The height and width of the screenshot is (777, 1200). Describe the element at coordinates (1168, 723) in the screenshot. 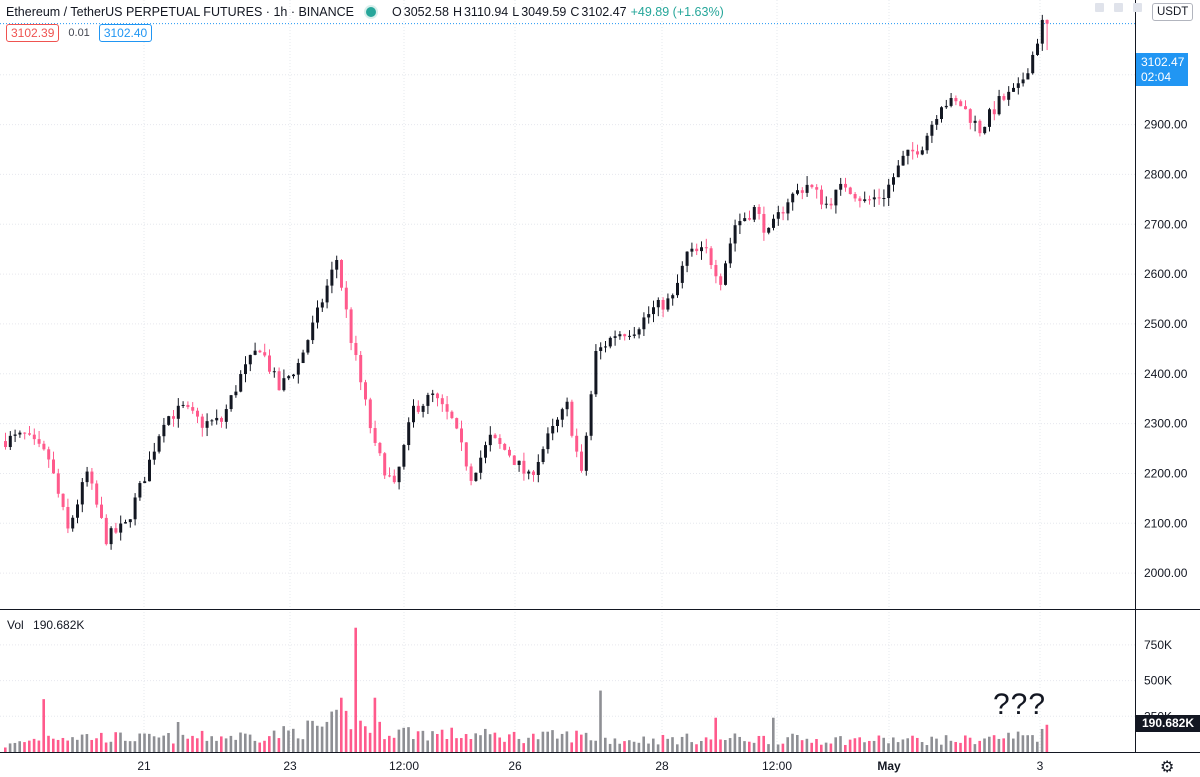

I see `volume-badge: 190.682K` at that location.